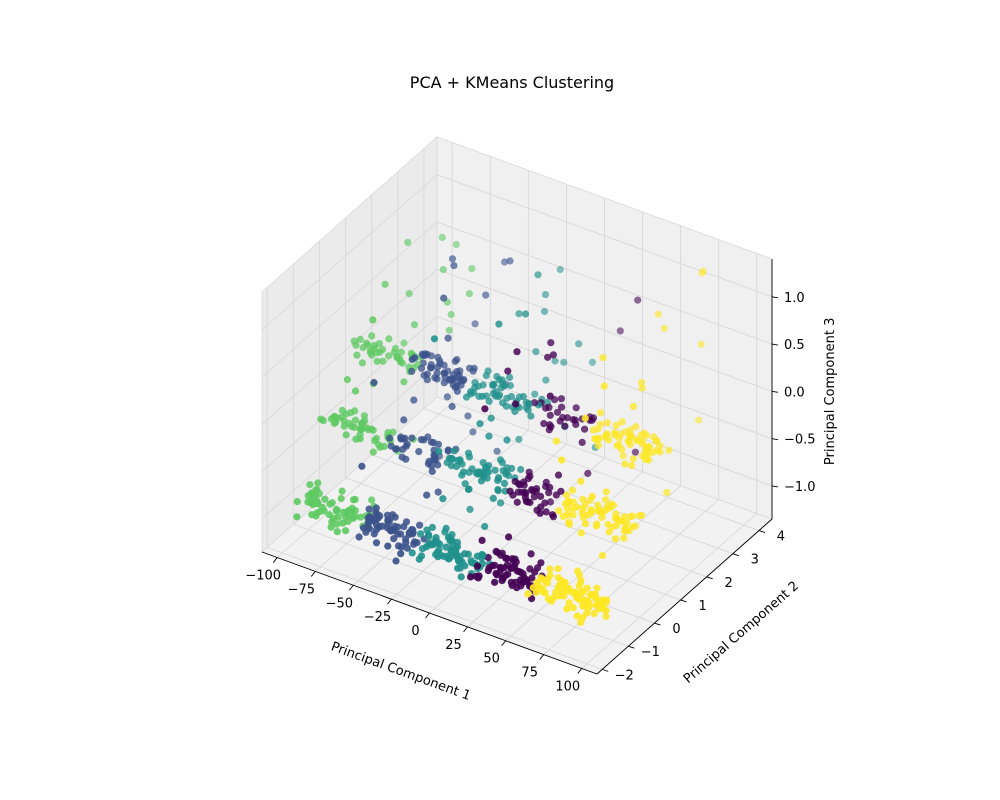  What do you see at coordinates (512, 82) in the screenshot?
I see `chart-title: PCA + KMeans Clustering` at bounding box center [512, 82].